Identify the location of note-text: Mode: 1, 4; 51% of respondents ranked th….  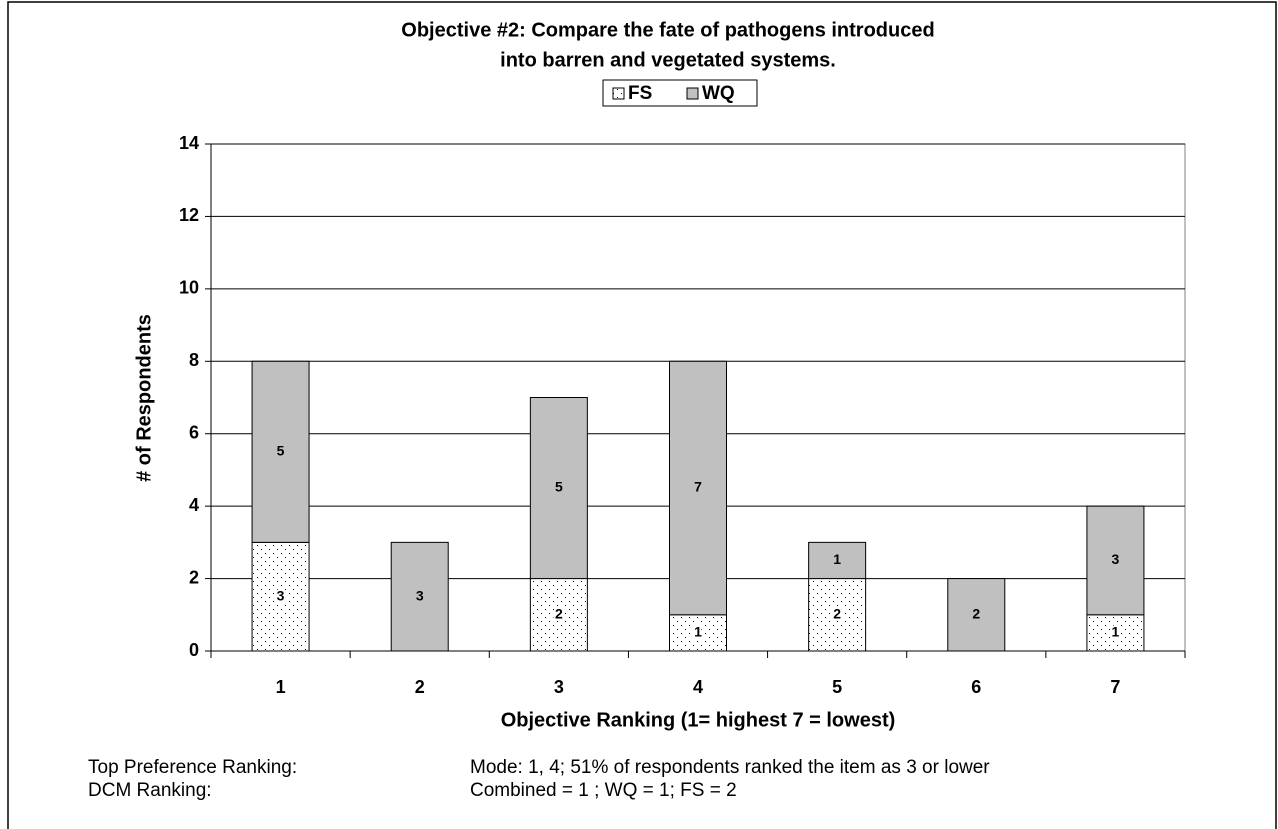
(730, 767).